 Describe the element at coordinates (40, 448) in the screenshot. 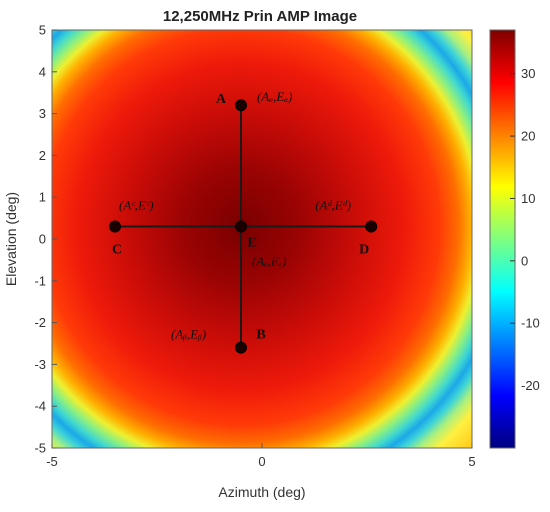

I see `y-tick-label: -5` at that location.